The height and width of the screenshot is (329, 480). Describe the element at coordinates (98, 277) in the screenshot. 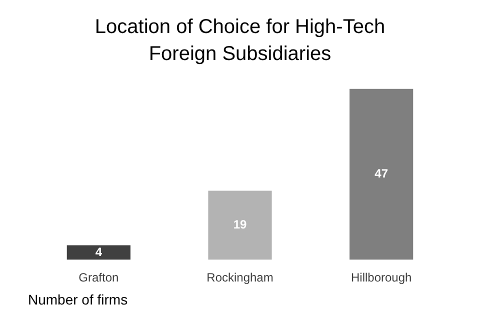

I see `x-tick-label: Grafton` at that location.